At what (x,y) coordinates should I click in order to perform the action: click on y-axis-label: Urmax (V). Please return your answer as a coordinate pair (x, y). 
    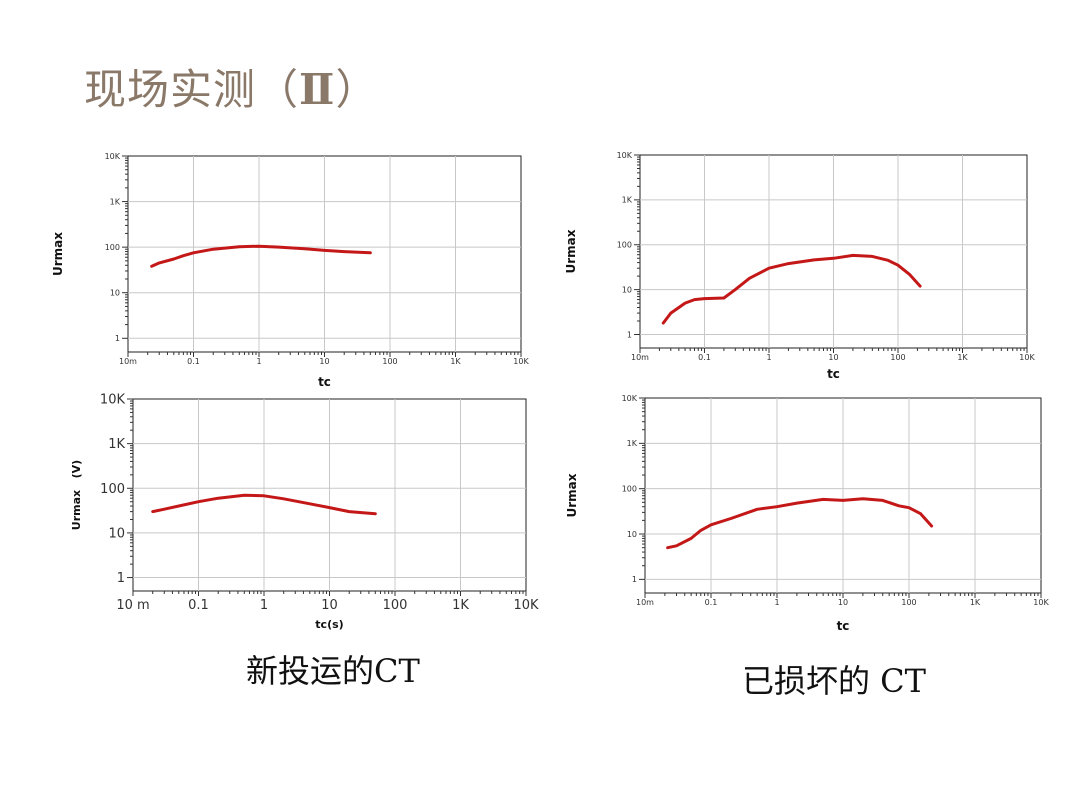
    Looking at the image, I should click on (76, 495).